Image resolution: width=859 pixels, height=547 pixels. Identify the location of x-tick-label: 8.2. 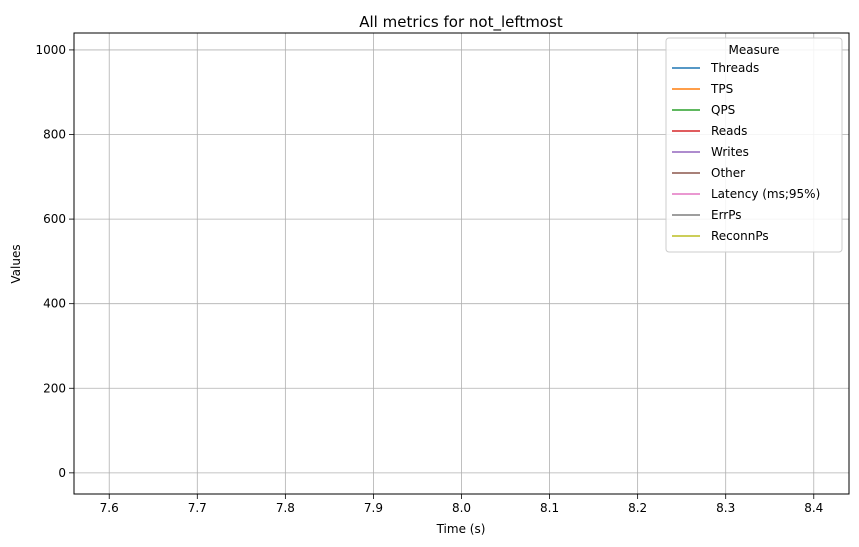
(637, 508).